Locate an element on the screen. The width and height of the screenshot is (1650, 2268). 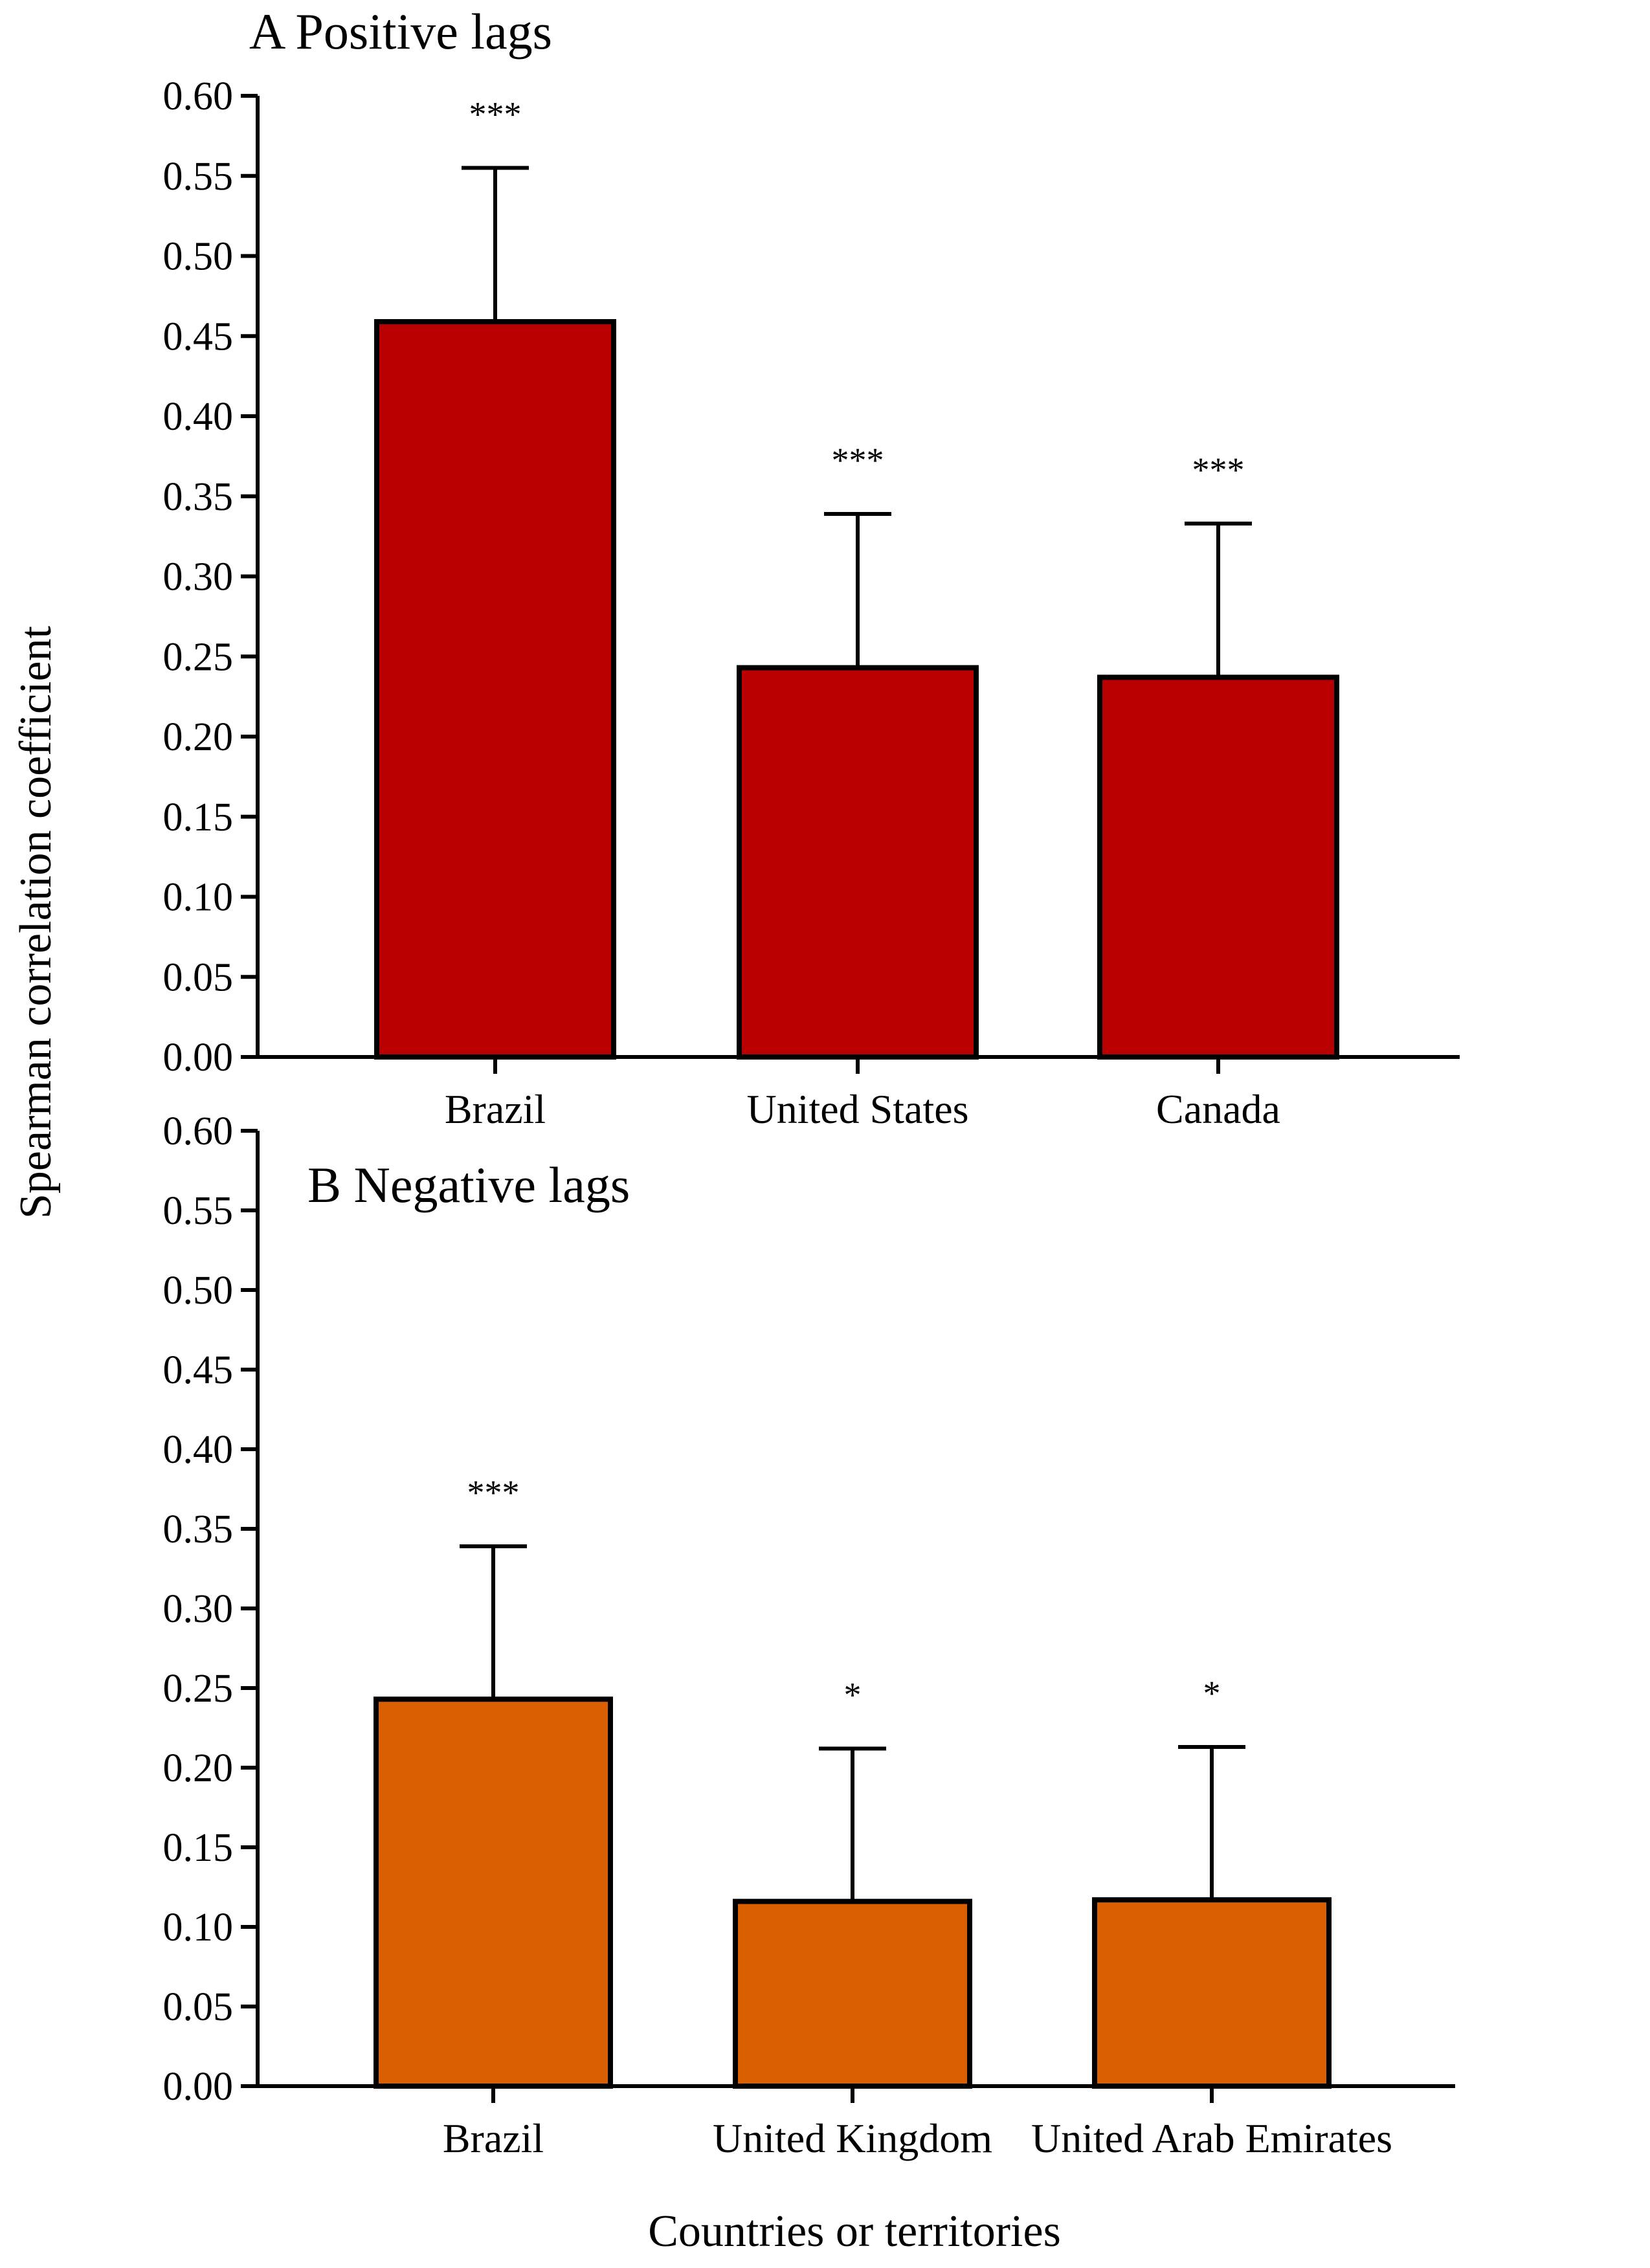
panel-title: A Positive lags is located at coordinates (400, 31).